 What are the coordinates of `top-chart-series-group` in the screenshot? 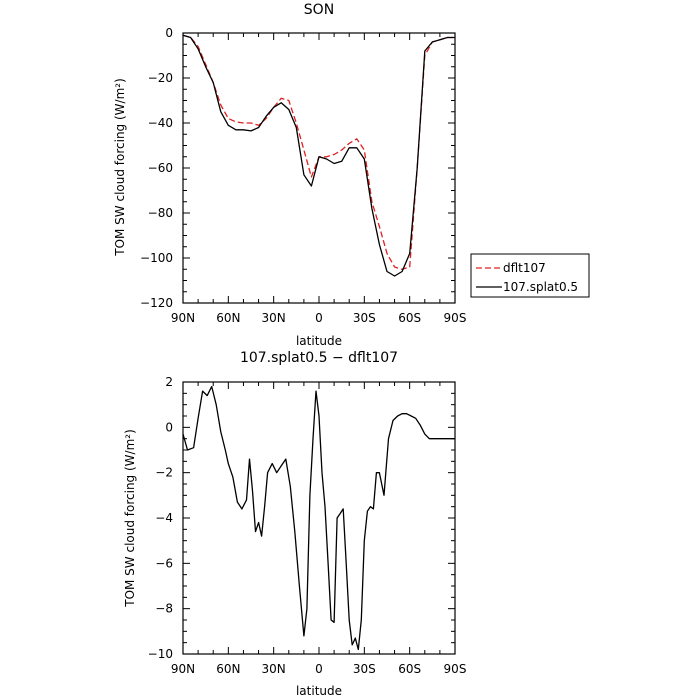 It's located at (318, 155).